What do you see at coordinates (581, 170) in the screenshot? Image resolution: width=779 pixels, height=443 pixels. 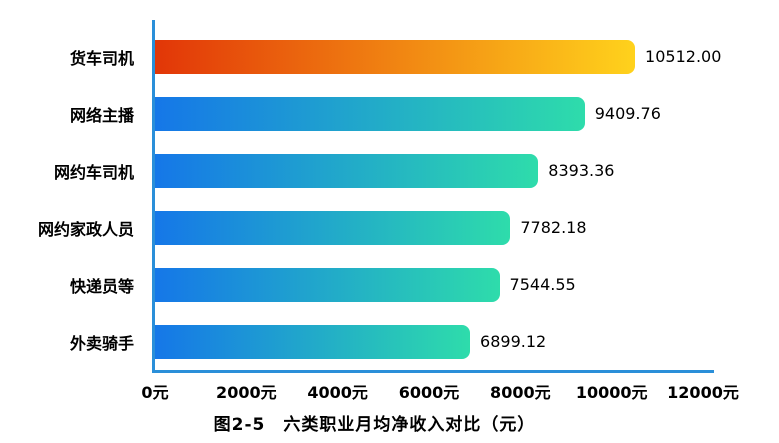 I see `value-label: 8393.36` at bounding box center [581, 170].